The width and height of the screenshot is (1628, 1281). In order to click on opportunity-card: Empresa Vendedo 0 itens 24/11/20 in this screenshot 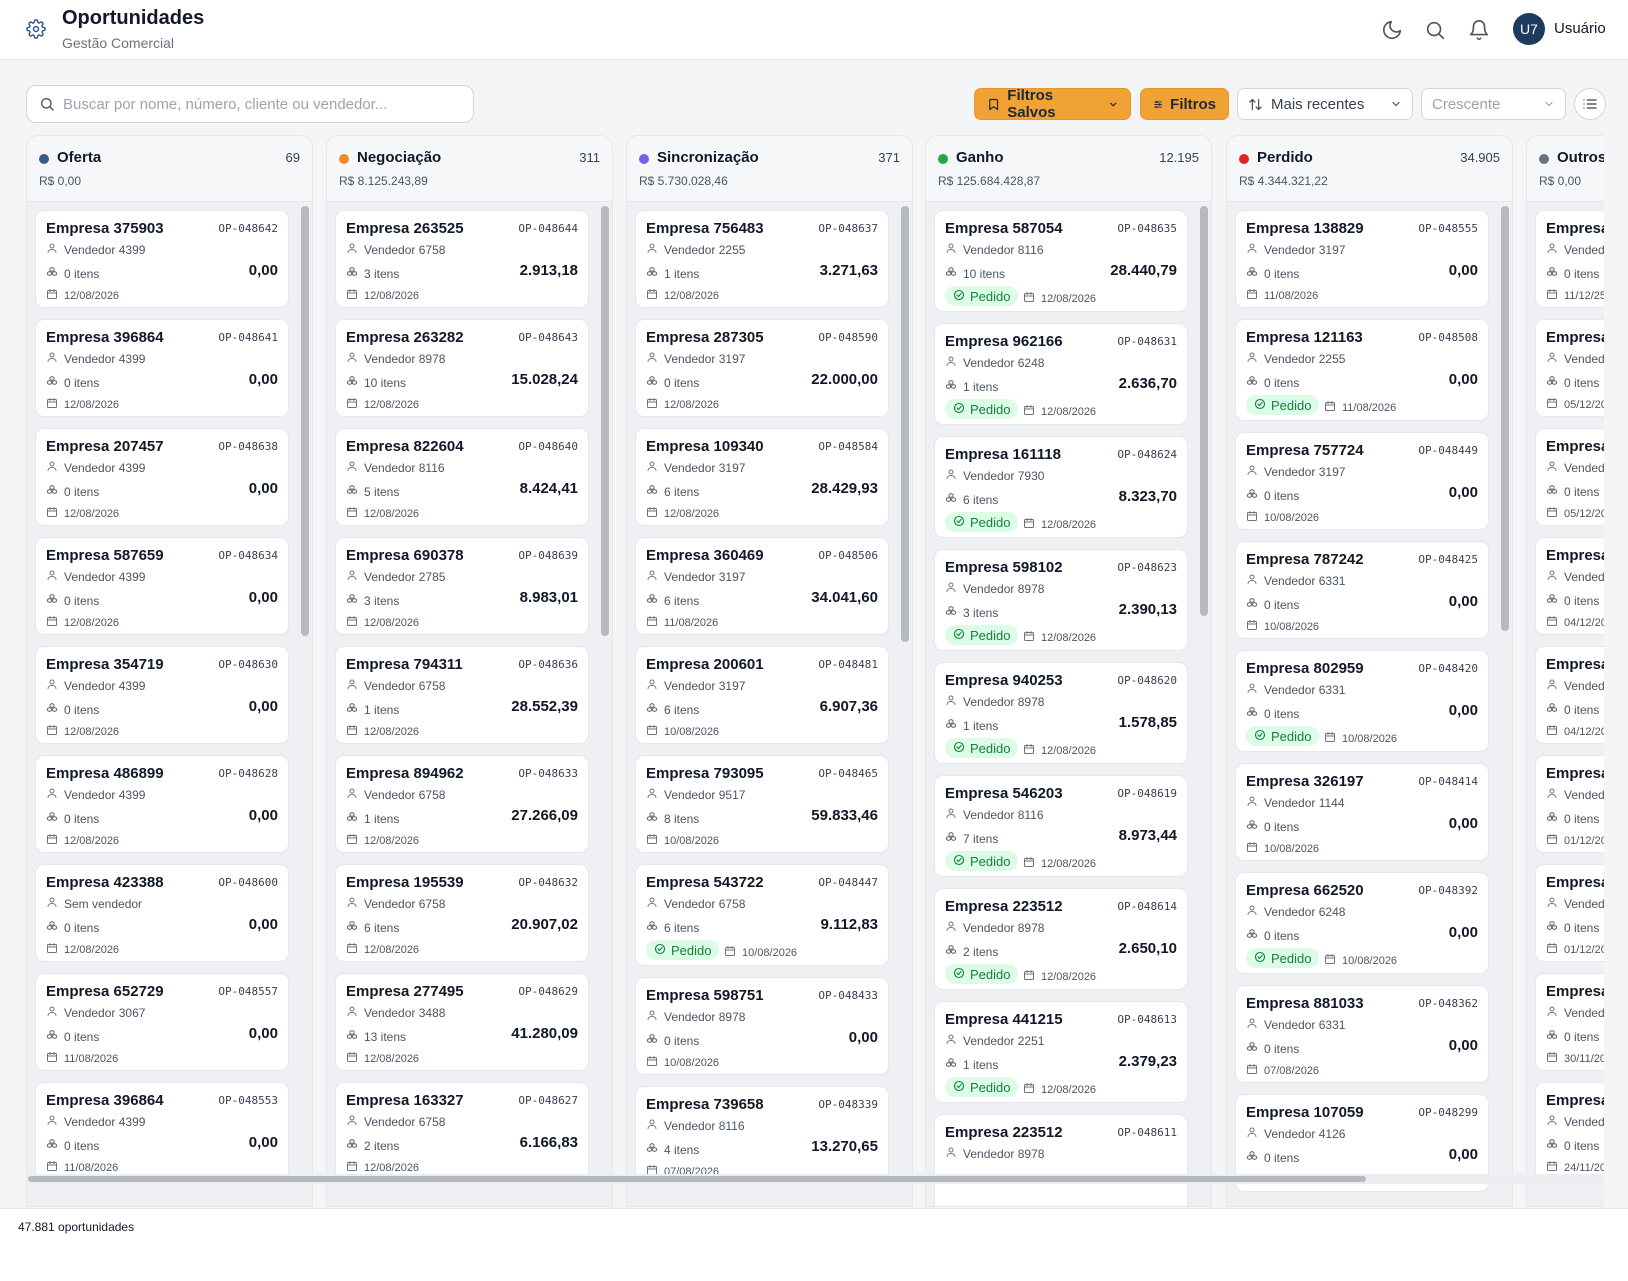, I will do `click(1569, 1131)`.